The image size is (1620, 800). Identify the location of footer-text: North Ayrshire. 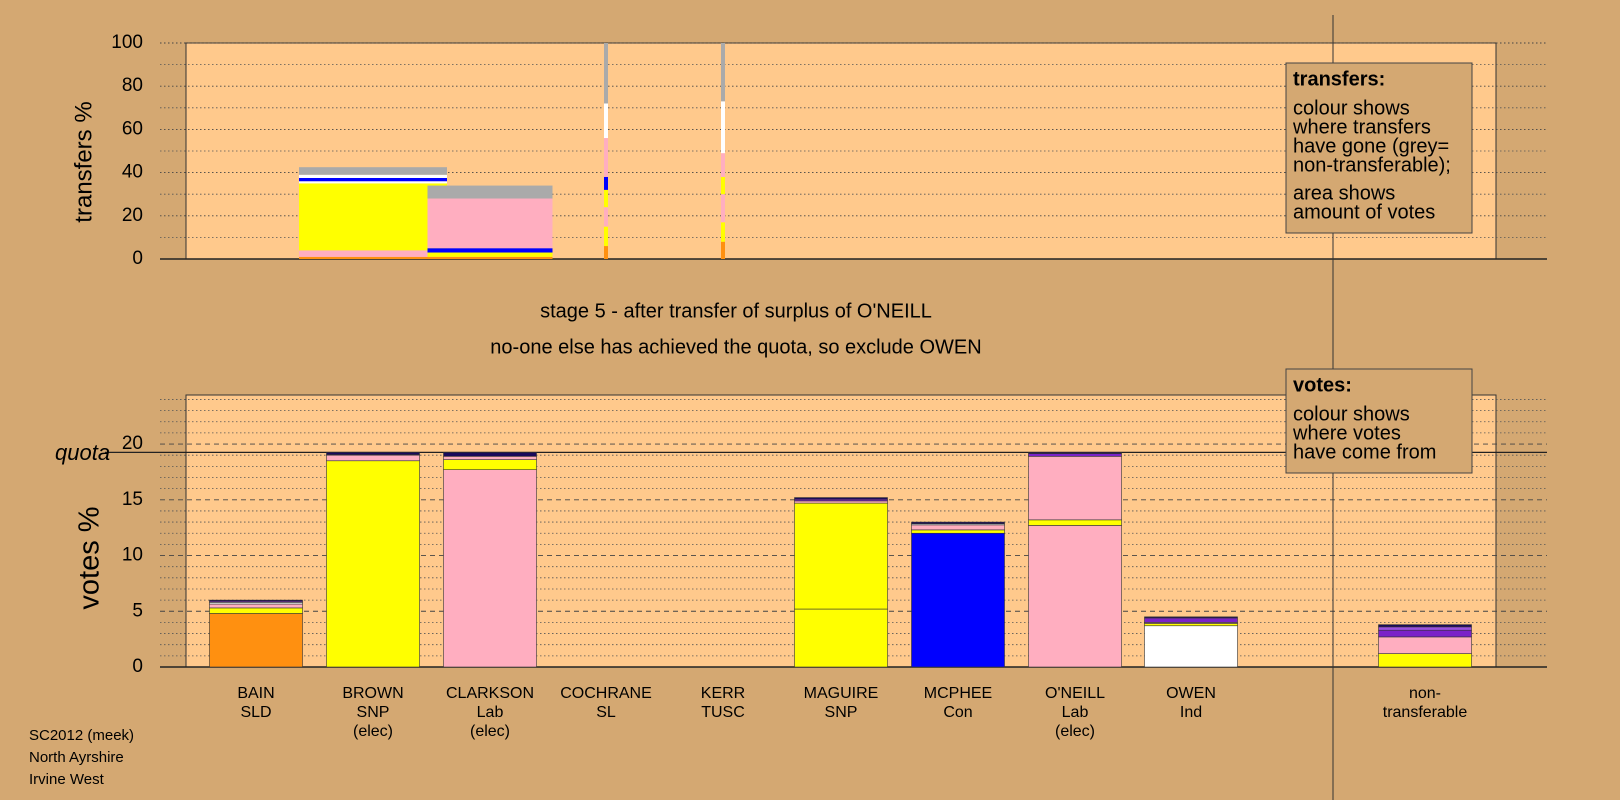
(76, 757).